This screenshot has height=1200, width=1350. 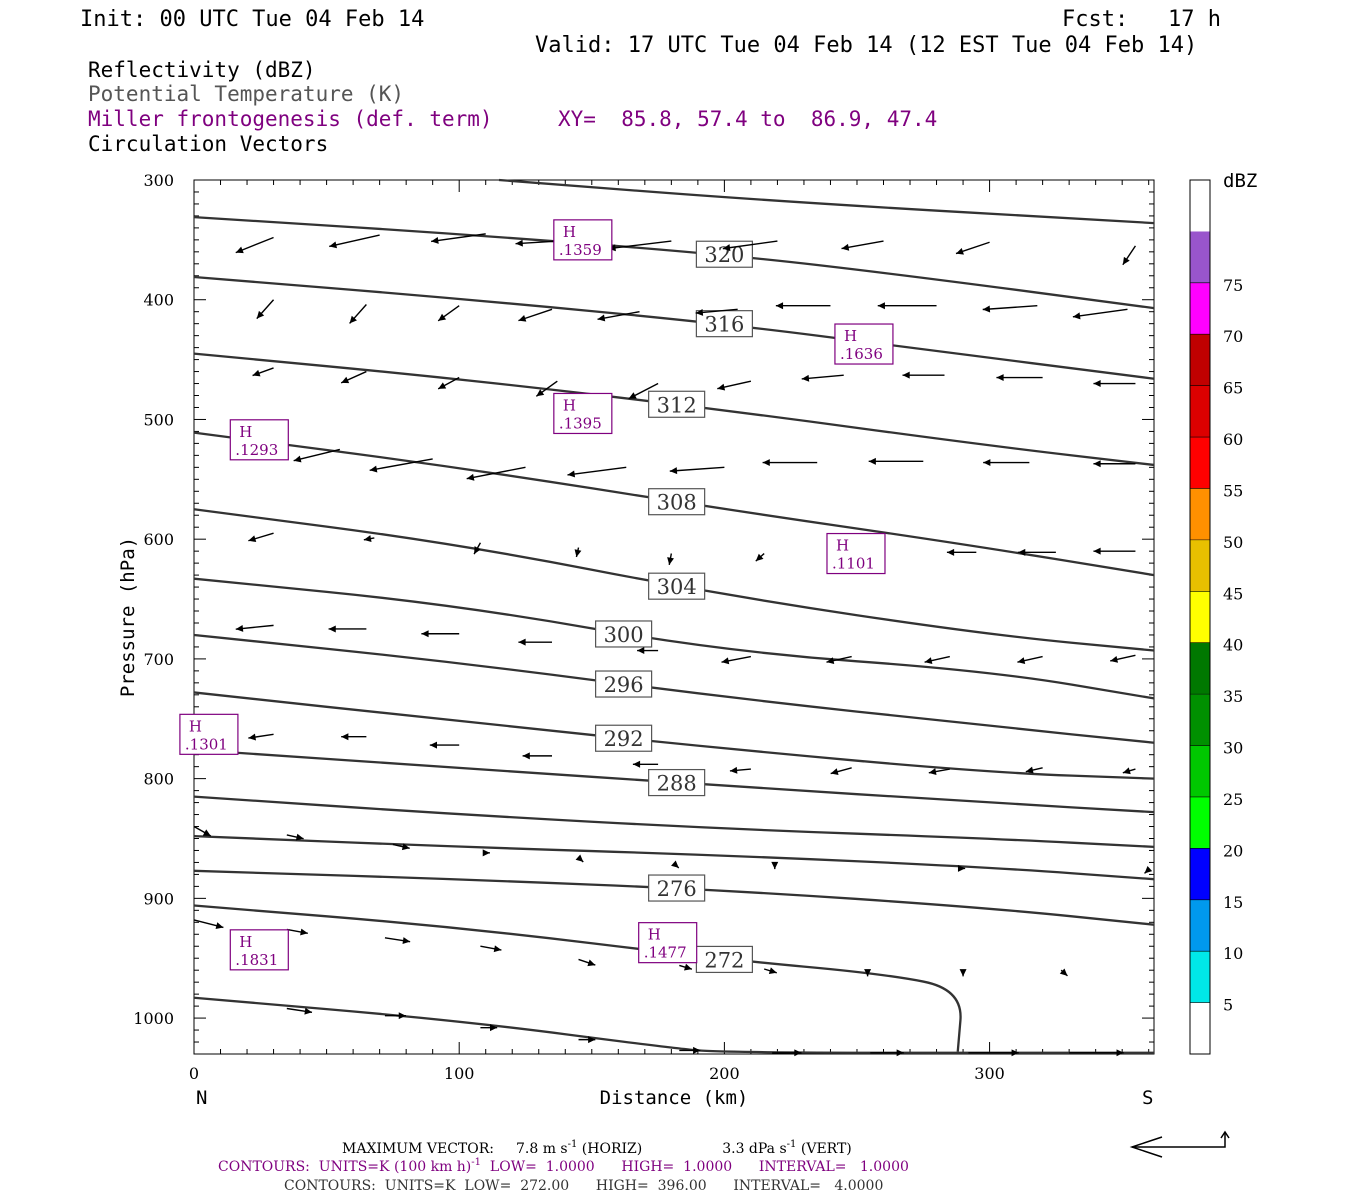 What do you see at coordinates (194, 1073) in the screenshot?
I see `x-tick-label: 0` at bounding box center [194, 1073].